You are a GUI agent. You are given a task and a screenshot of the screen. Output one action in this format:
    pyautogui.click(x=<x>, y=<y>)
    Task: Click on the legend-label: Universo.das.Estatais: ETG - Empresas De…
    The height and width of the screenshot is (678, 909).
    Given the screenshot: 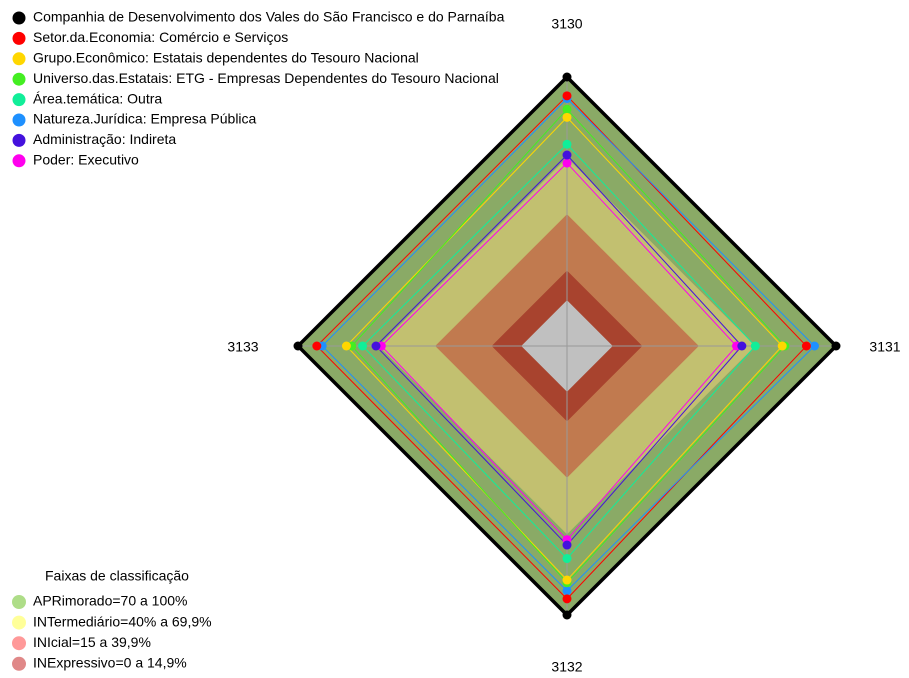 What is the action you would take?
    pyautogui.click(x=266, y=78)
    